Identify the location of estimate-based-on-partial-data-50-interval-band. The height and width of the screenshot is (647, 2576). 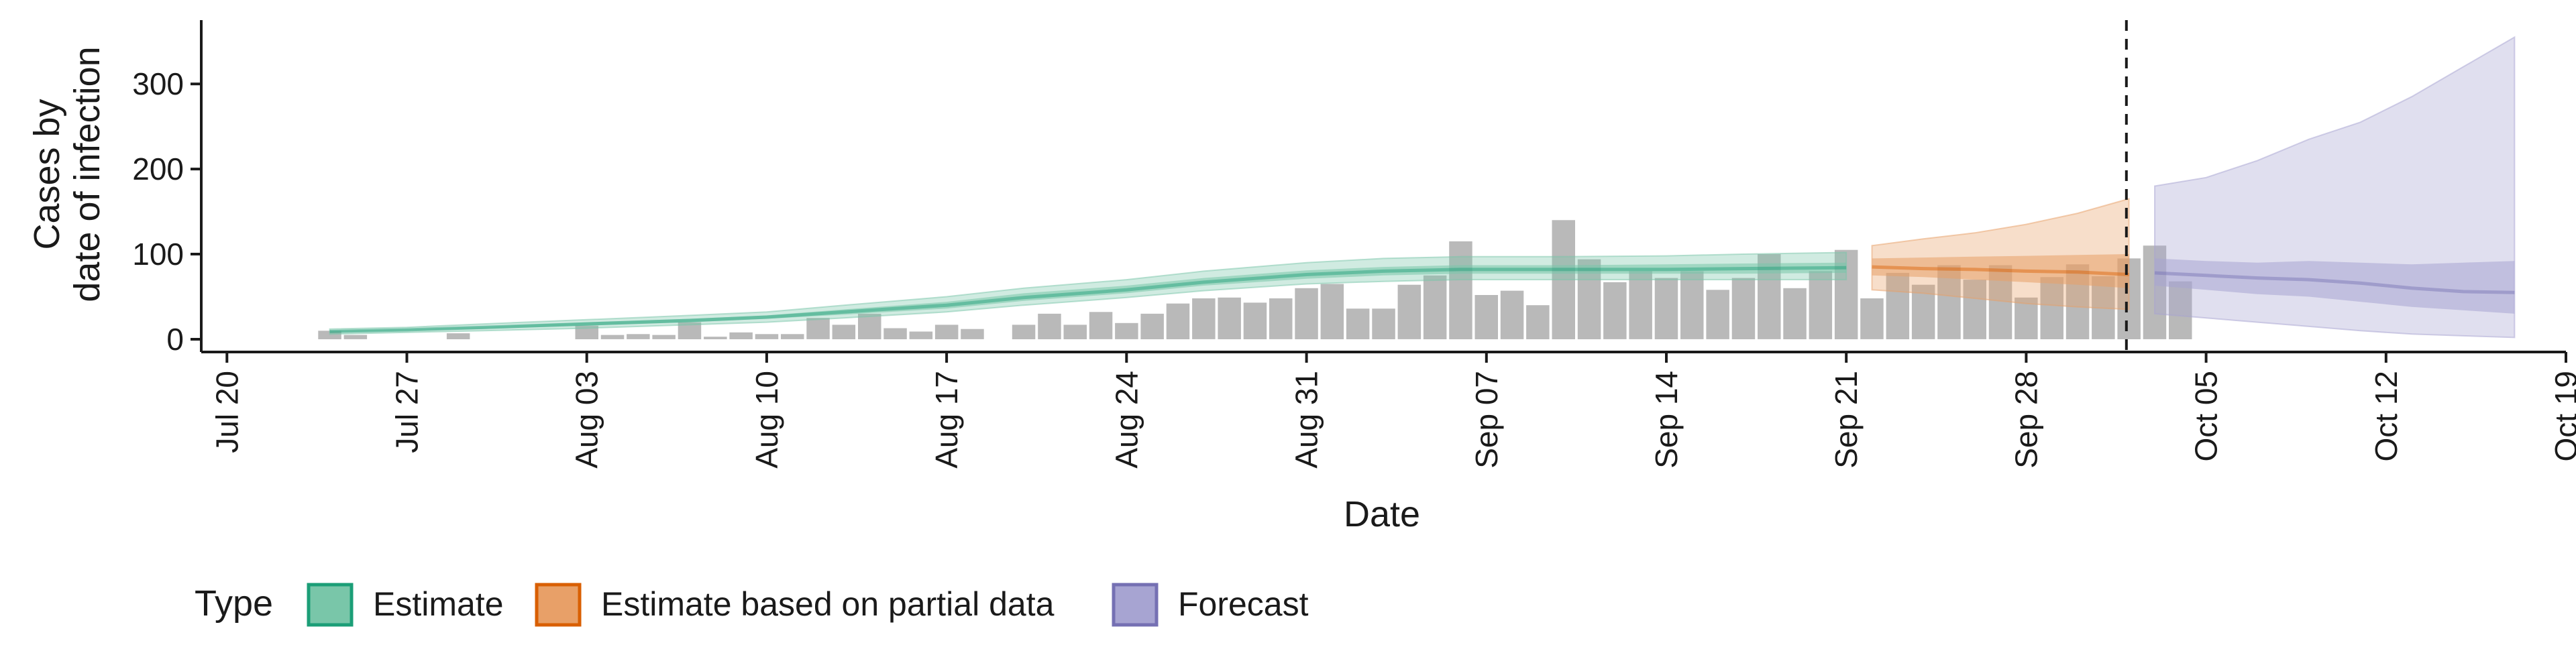
(2000, 271).